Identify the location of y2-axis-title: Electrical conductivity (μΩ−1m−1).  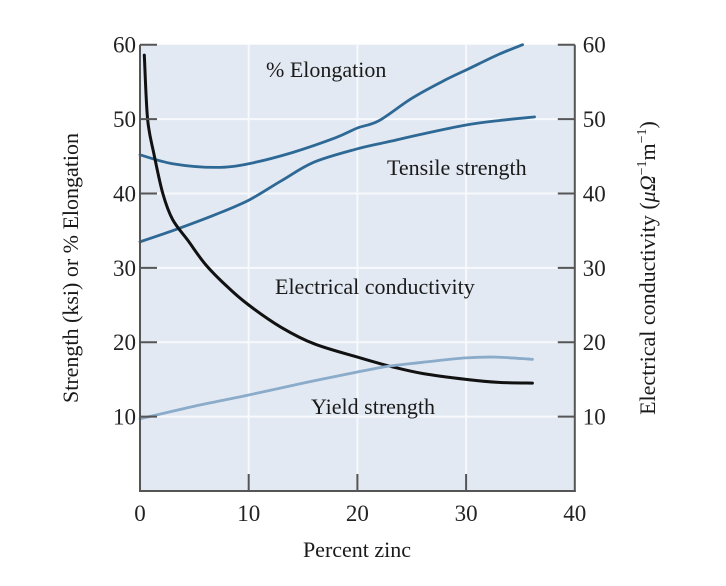
(647, 268).